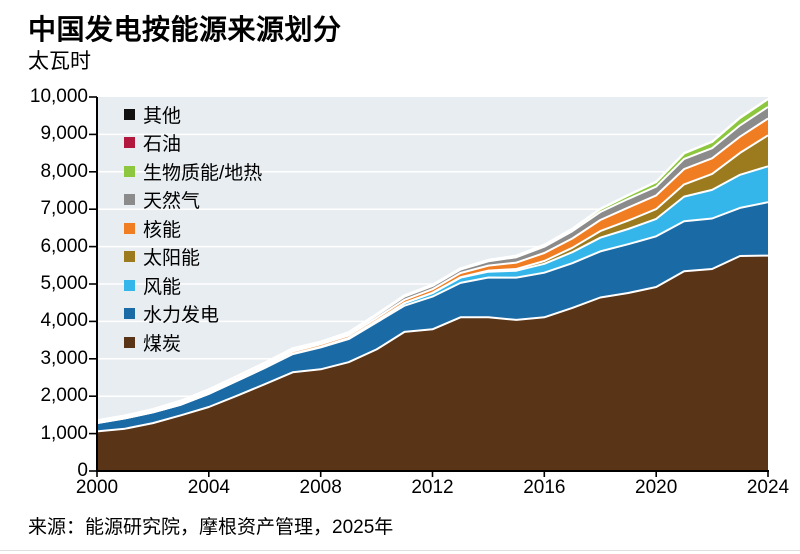 The image size is (800, 554). Describe the element at coordinates (211, 527) in the screenshot. I see `source-attribution: 来源：能源研究院，摩根资产管理，2025年` at that location.